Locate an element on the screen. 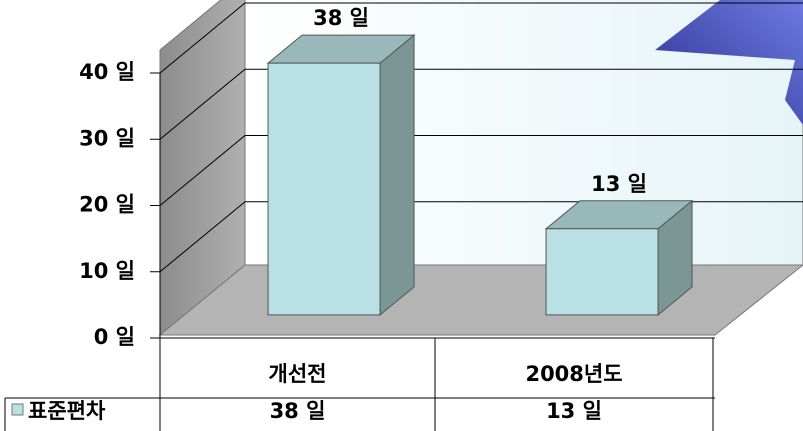 The height and width of the screenshot is (431, 803). floor is located at coordinates (480, 300).